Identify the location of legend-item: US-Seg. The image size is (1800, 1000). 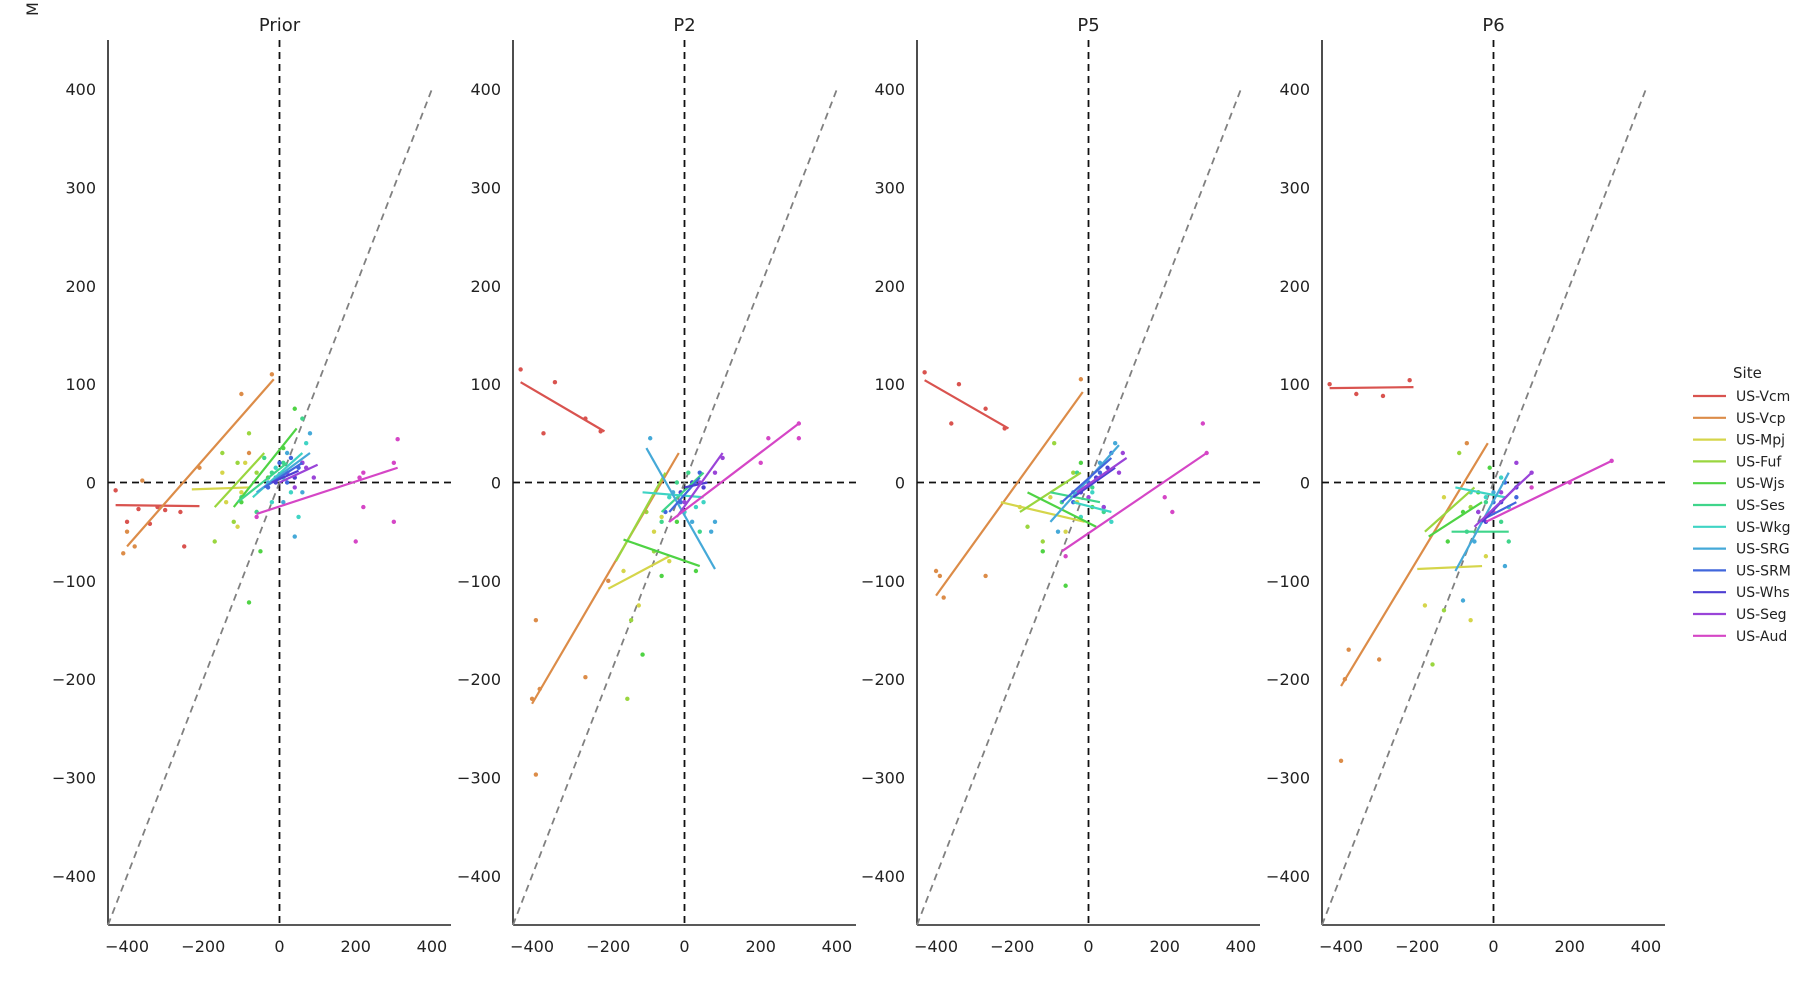
(1740, 615).